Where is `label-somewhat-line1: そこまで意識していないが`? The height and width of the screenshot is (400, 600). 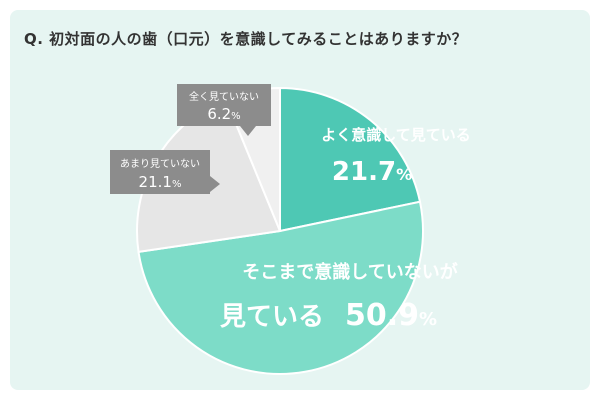 label-somewhat-line1: そこまで意識していないが is located at coordinates (349, 272).